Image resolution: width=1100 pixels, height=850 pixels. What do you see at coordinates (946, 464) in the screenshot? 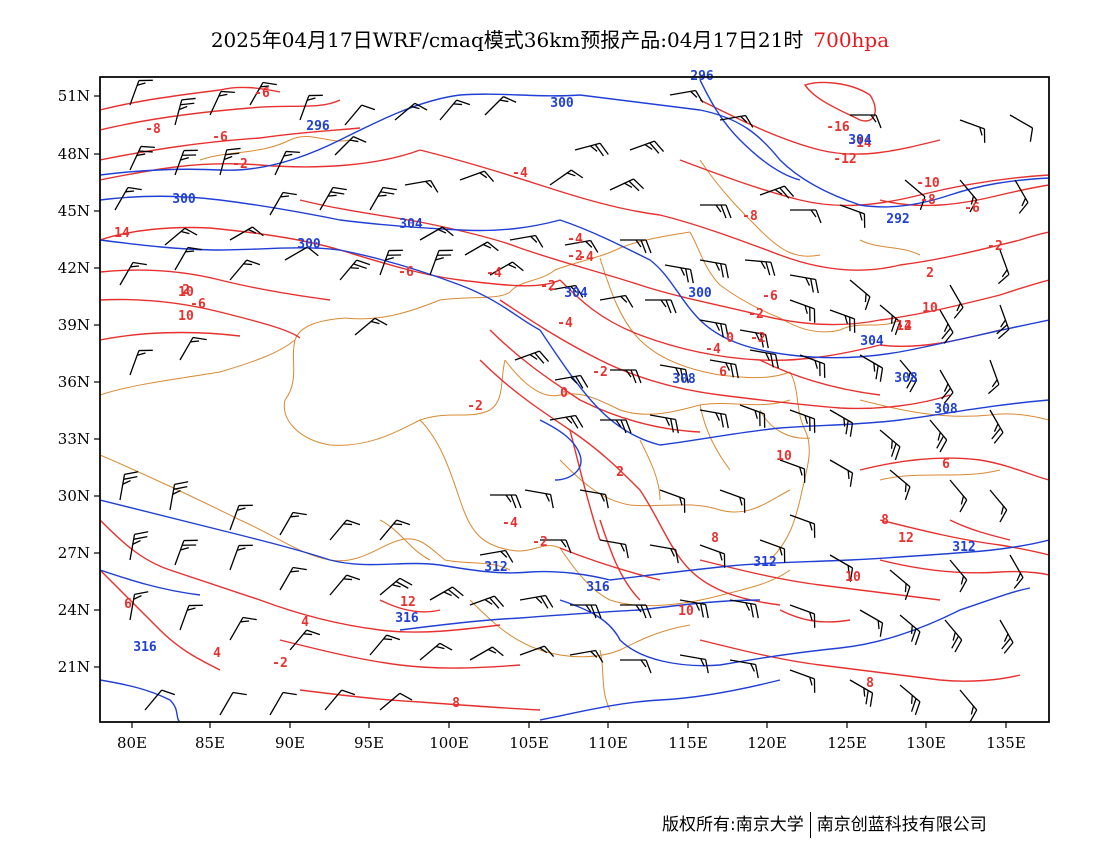
I see `temperature-label: 6` at bounding box center [946, 464].